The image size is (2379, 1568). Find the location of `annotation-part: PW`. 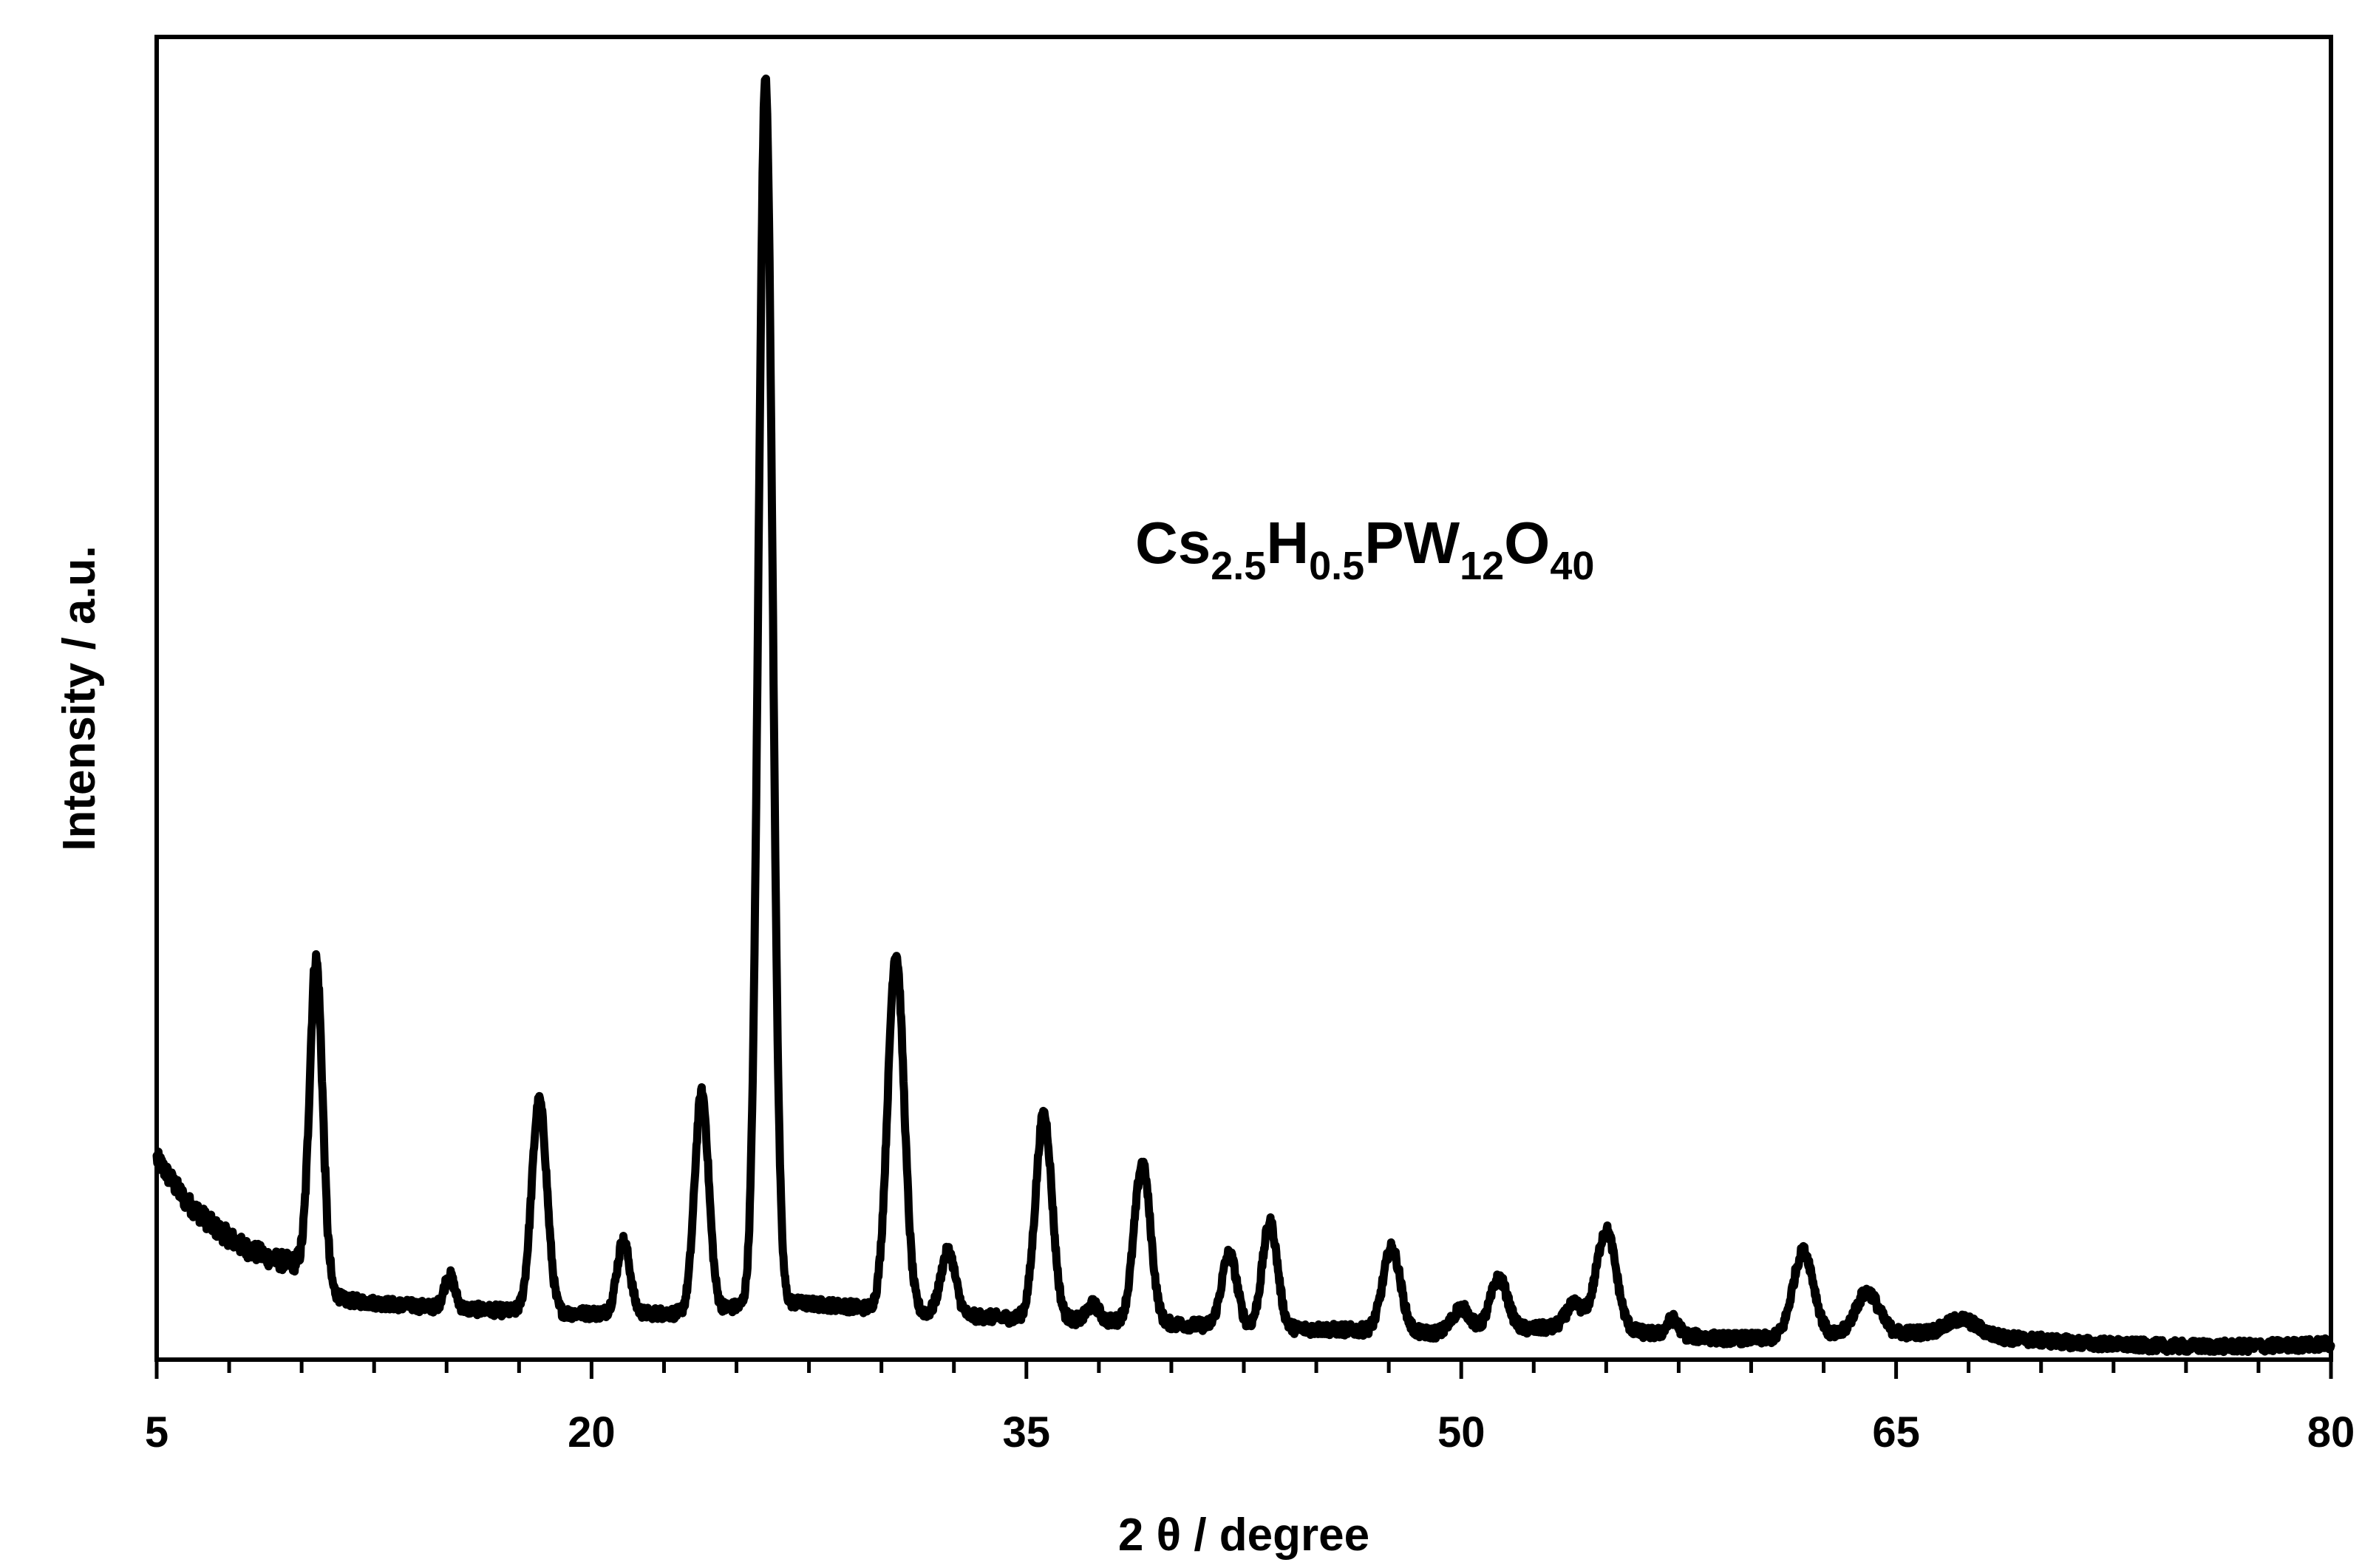

annotation-part: PW is located at coordinates (1412, 543).